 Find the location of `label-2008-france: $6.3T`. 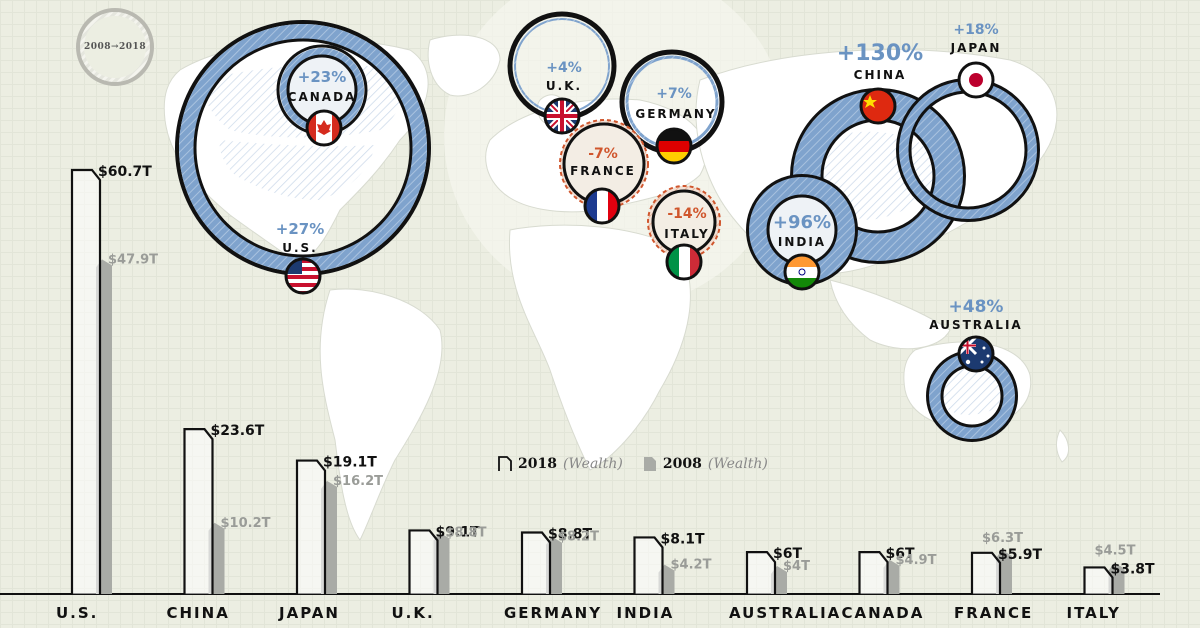

label-2008-france: $6.3T is located at coordinates (1002, 538).